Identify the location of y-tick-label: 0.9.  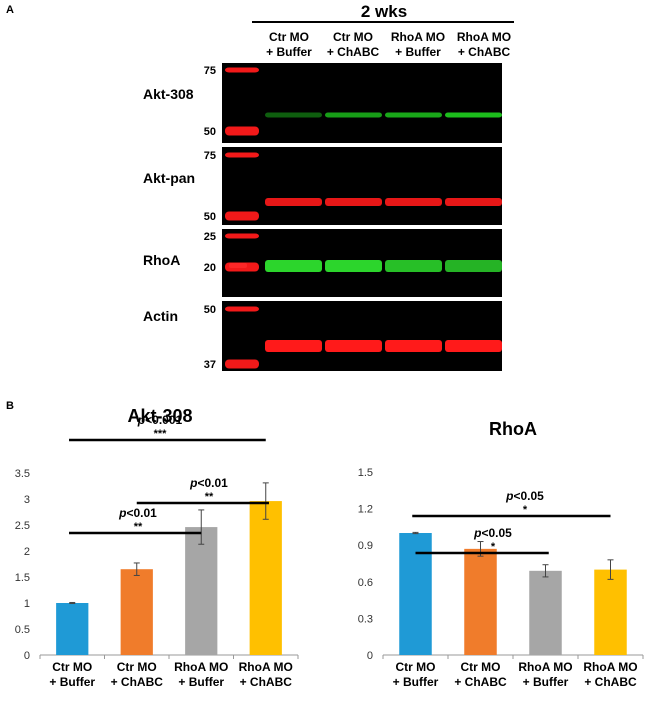
(365, 546).